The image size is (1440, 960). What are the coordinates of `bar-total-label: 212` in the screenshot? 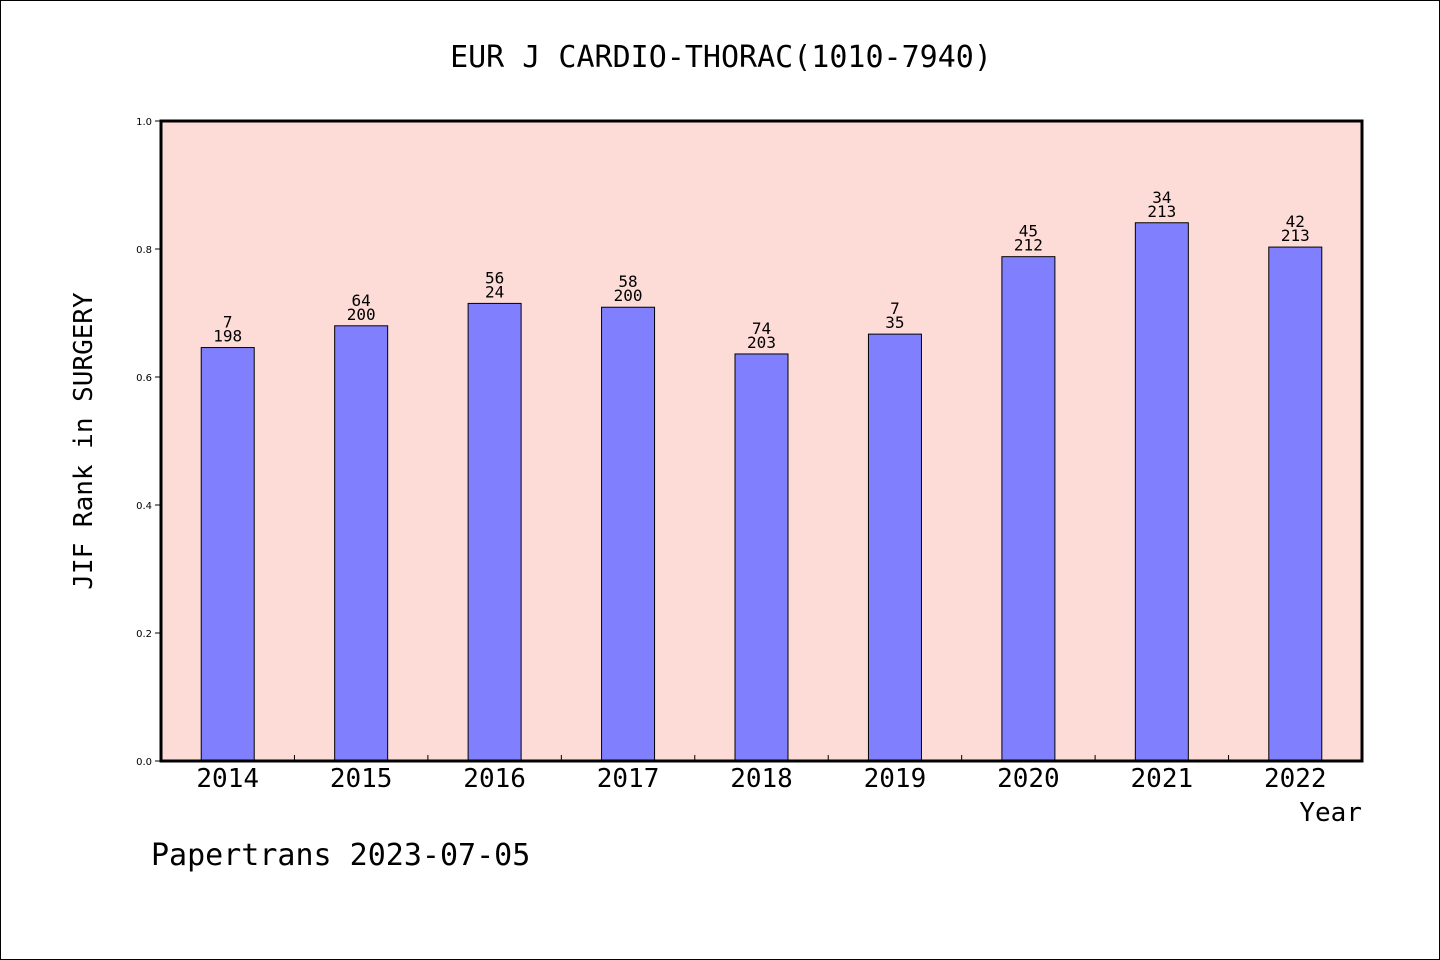 It's located at (1028, 245).